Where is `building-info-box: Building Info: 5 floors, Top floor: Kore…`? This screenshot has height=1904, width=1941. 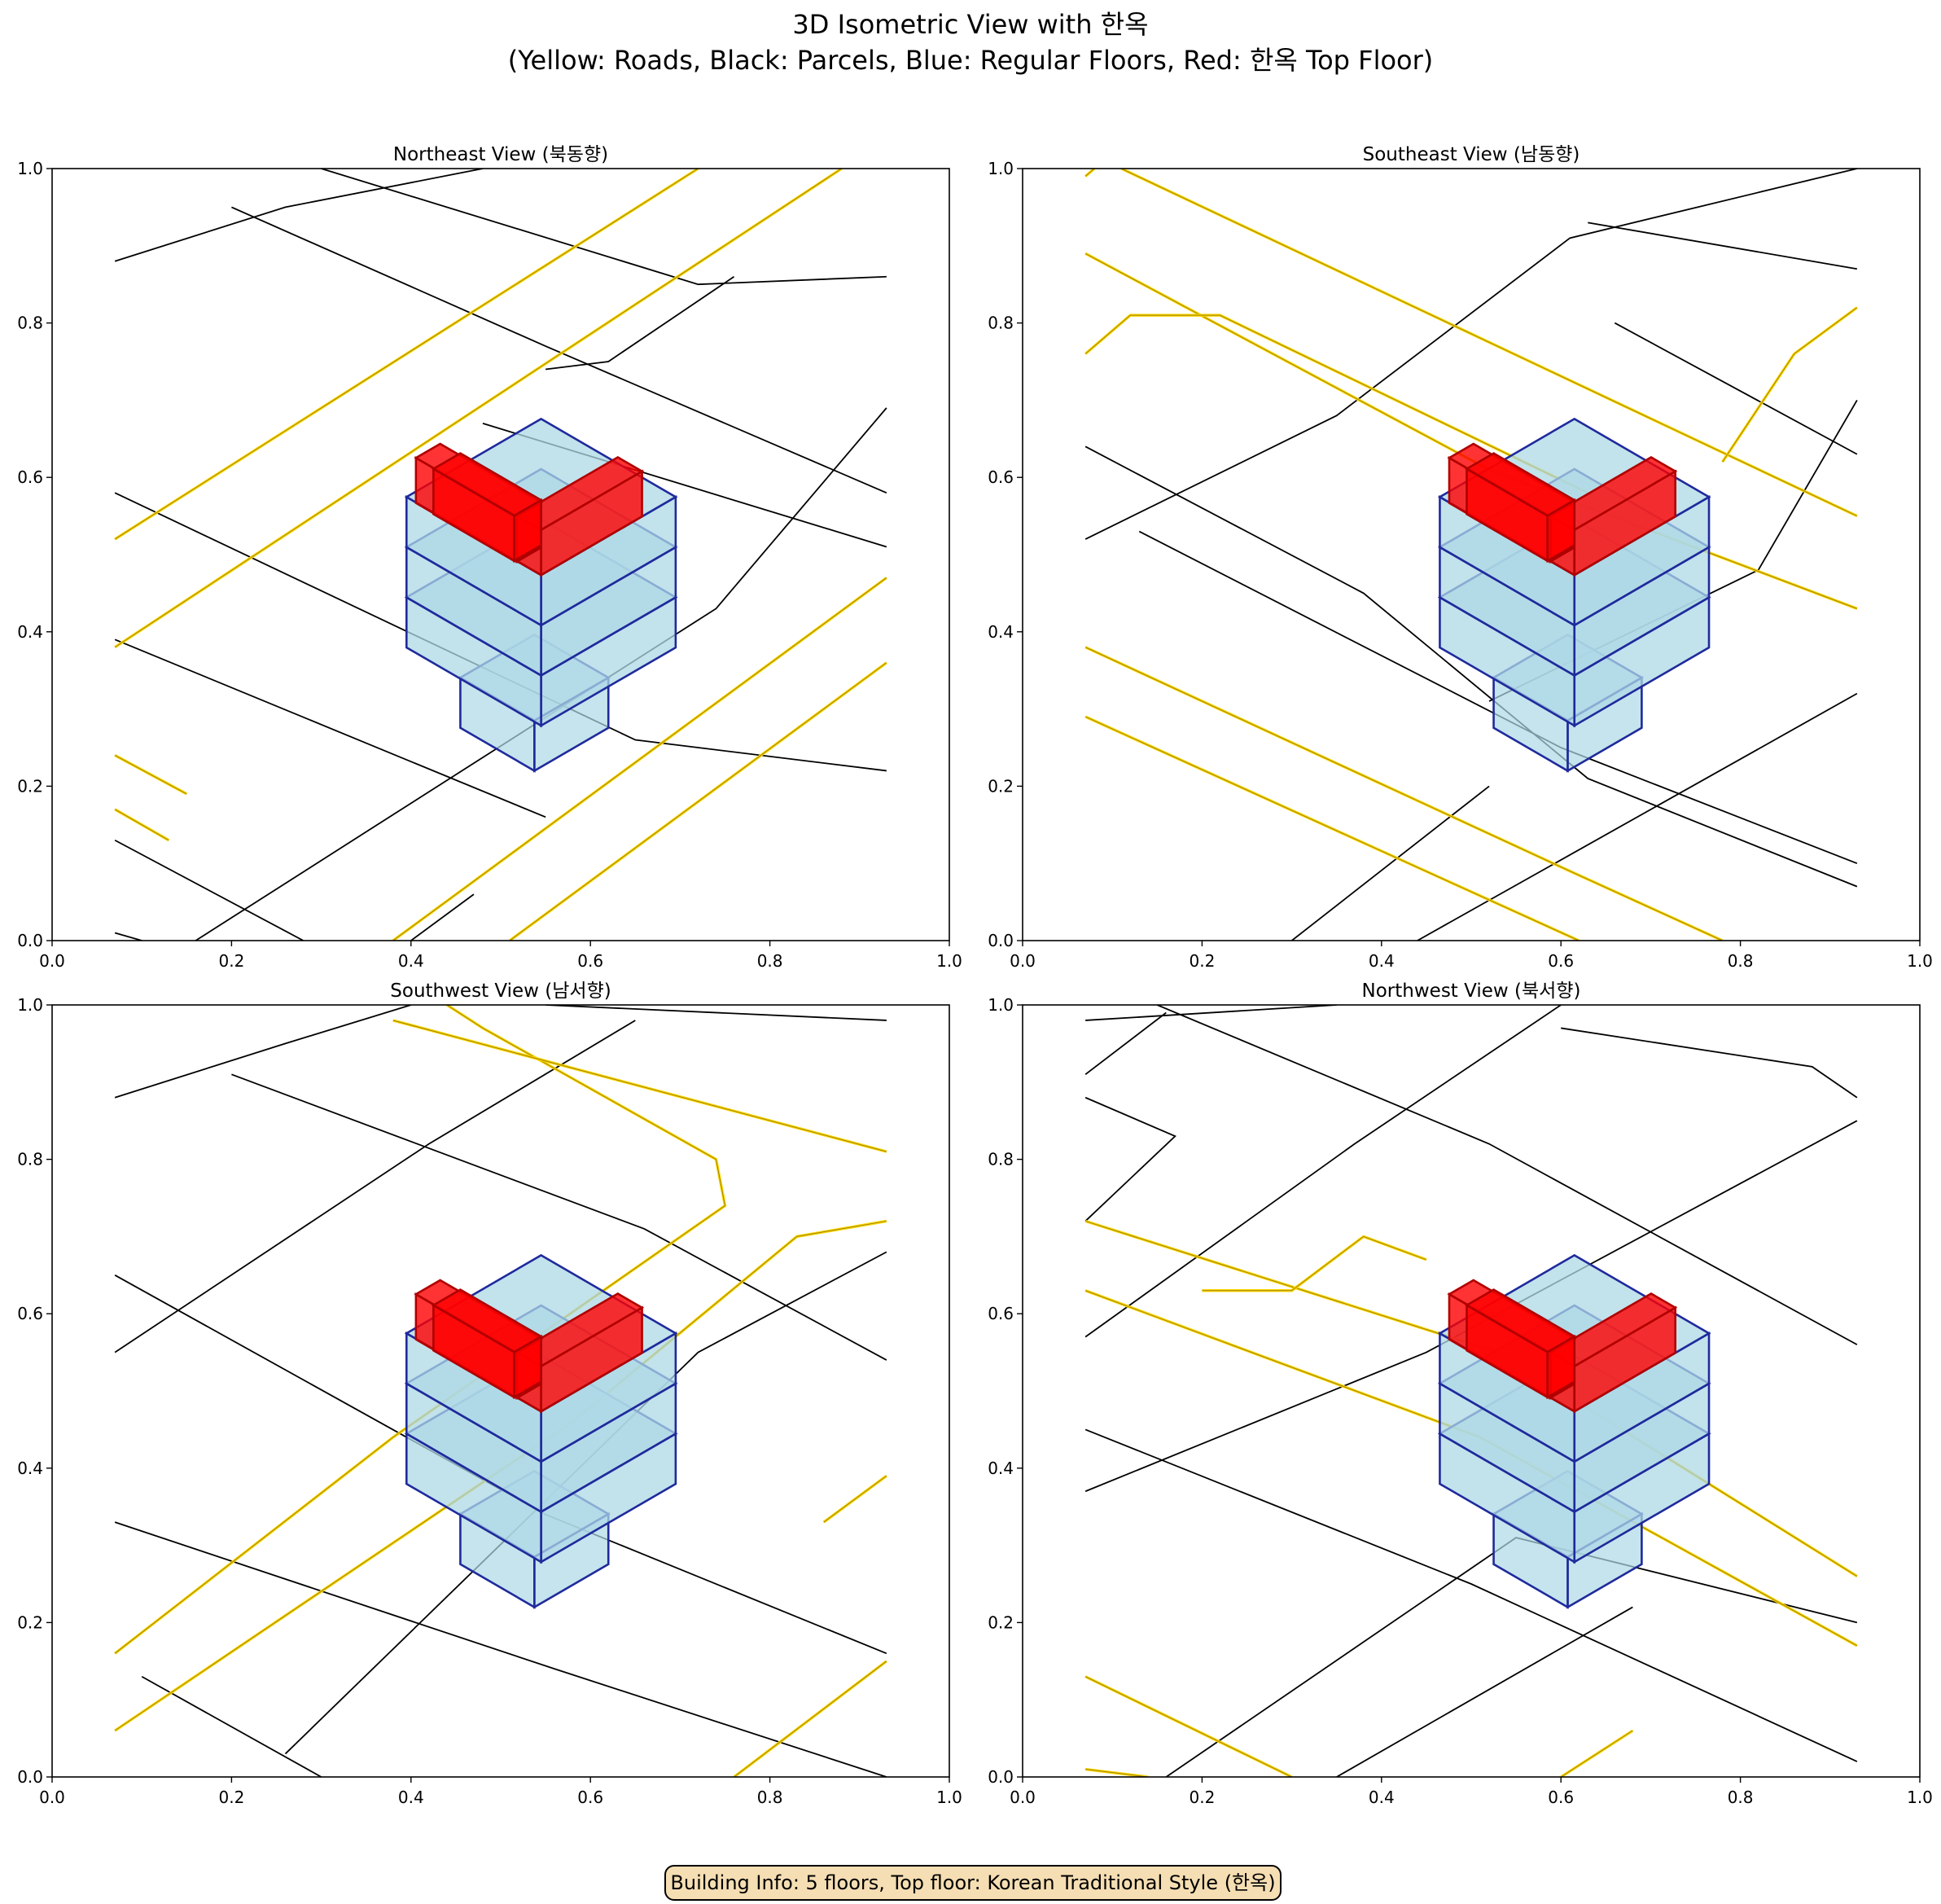 building-info-box: Building Info: 5 floors, Top floor: Kore… is located at coordinates (973, 1883).